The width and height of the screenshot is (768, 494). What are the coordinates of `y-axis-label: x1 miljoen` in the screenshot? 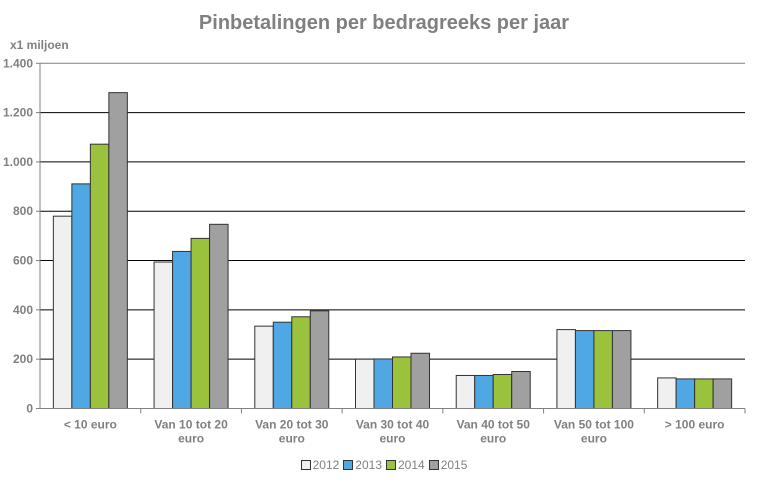 It's located at (39, 45).